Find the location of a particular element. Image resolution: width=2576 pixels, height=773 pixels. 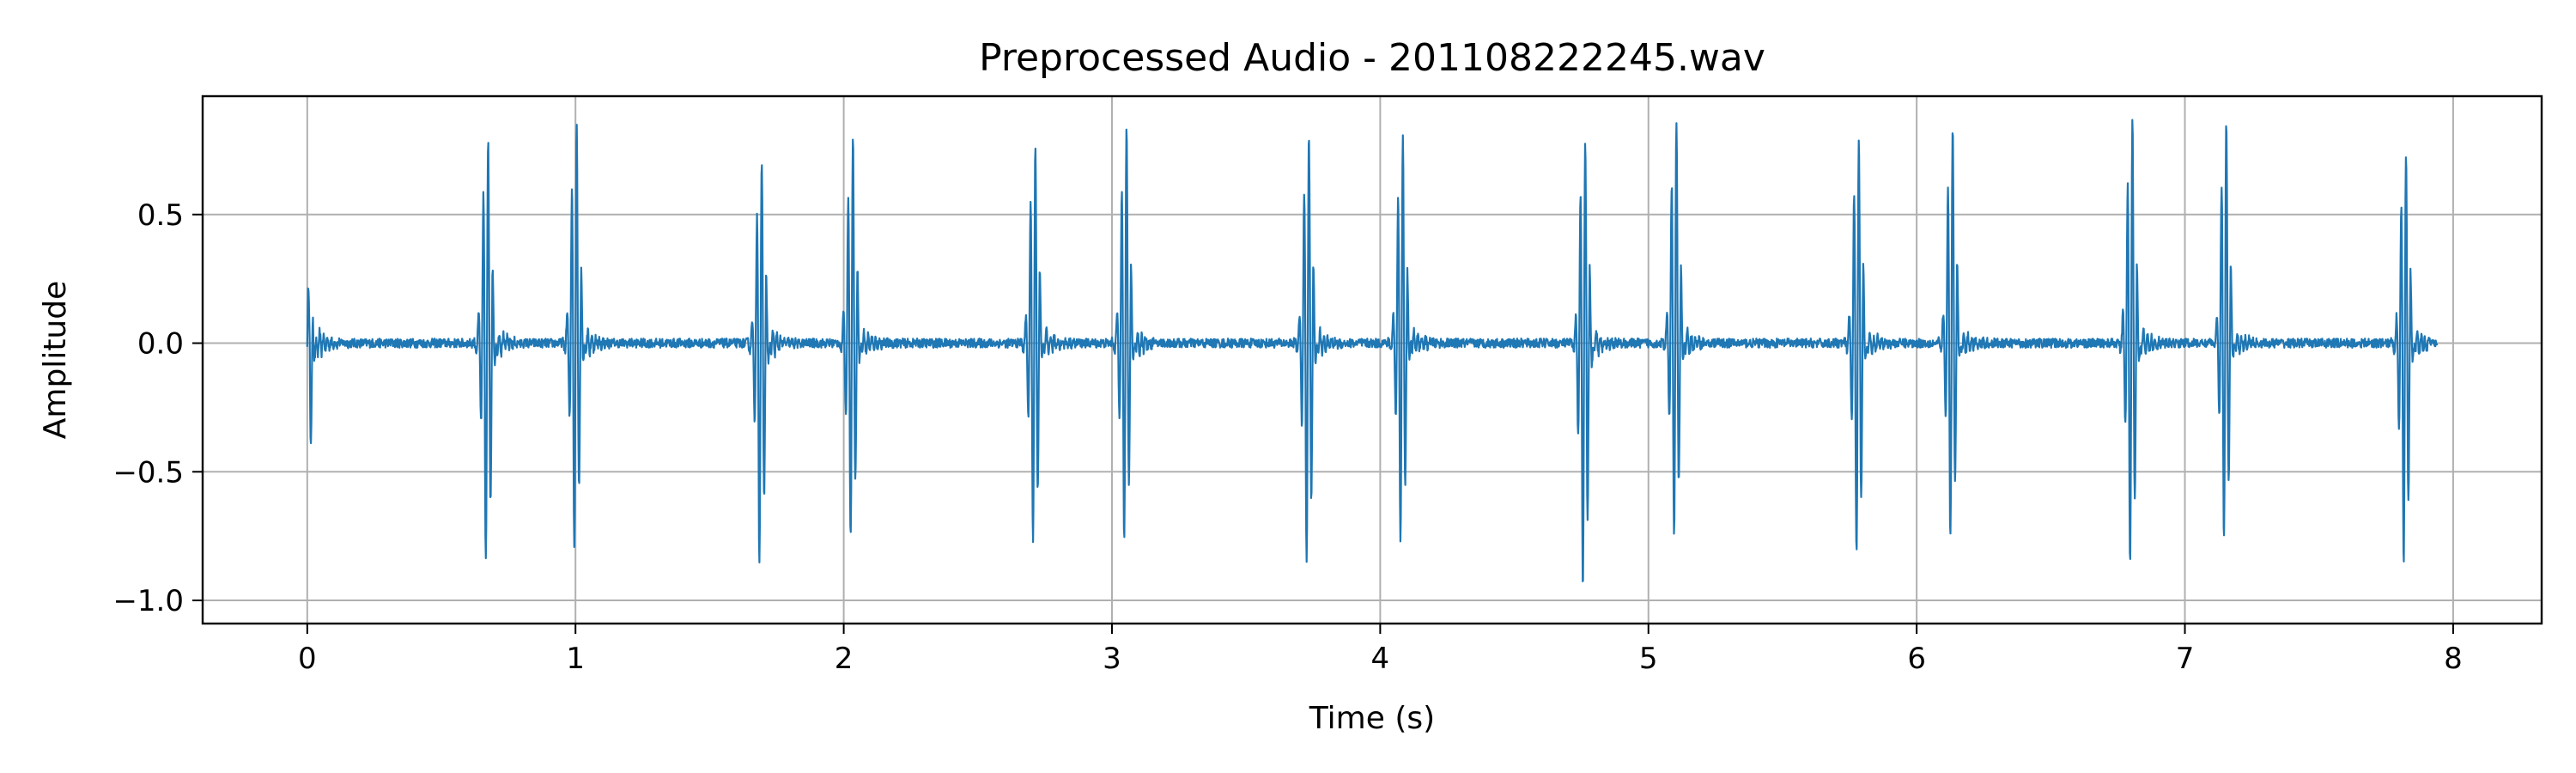

x-tick-label: 5 is located at coordinates (1649, 659).